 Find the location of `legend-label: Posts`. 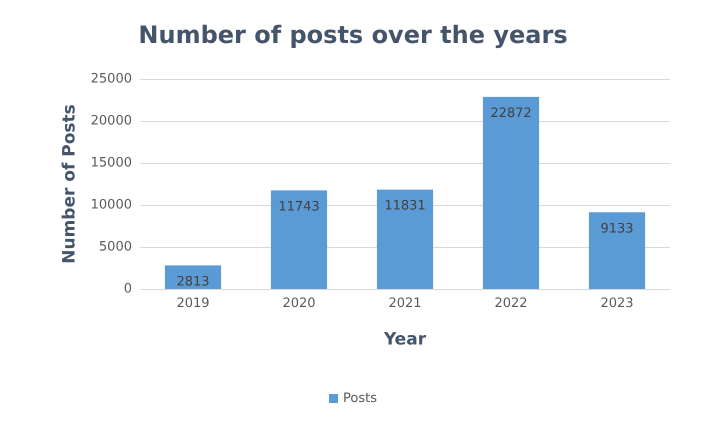

legend-label: Posts is located at coordinates (360, 398).